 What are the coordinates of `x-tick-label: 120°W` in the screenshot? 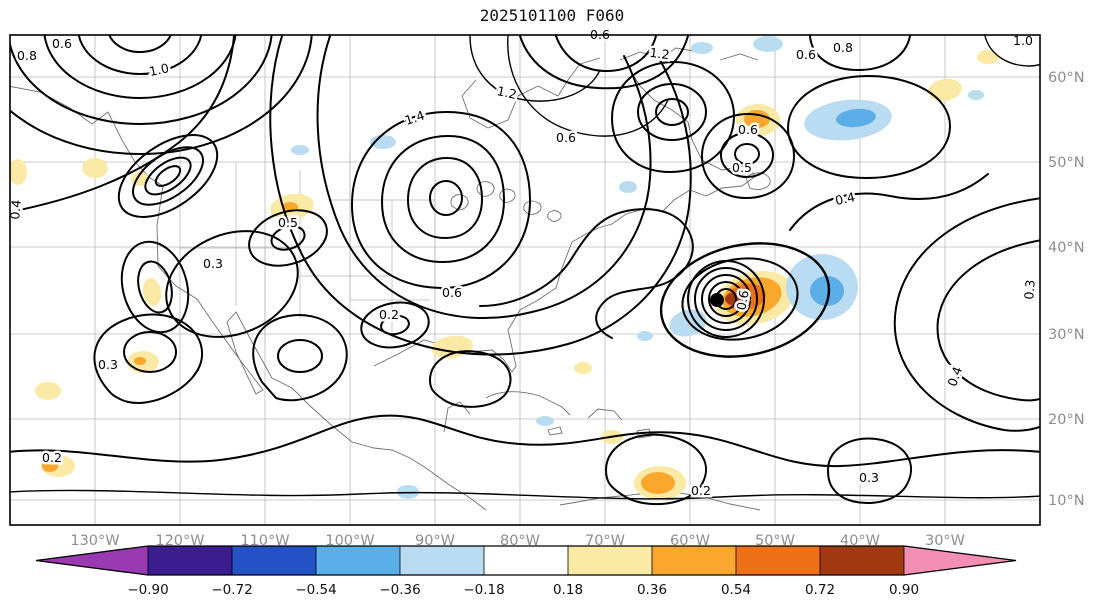 It's located at (179, 541).